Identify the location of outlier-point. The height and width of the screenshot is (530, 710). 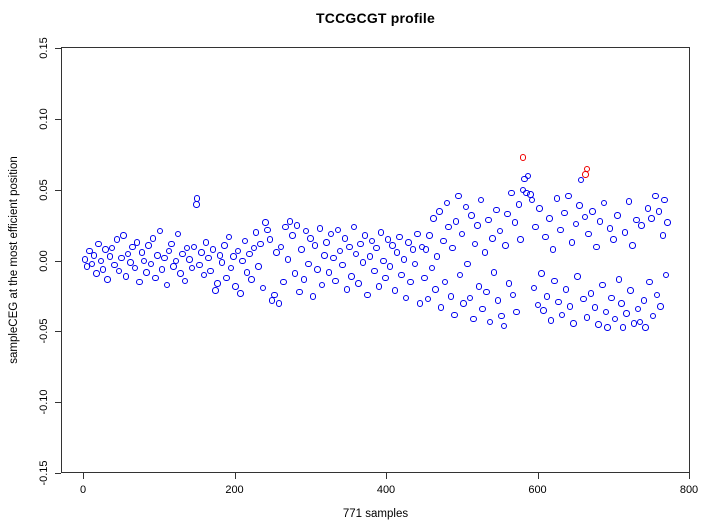
(523, 157).